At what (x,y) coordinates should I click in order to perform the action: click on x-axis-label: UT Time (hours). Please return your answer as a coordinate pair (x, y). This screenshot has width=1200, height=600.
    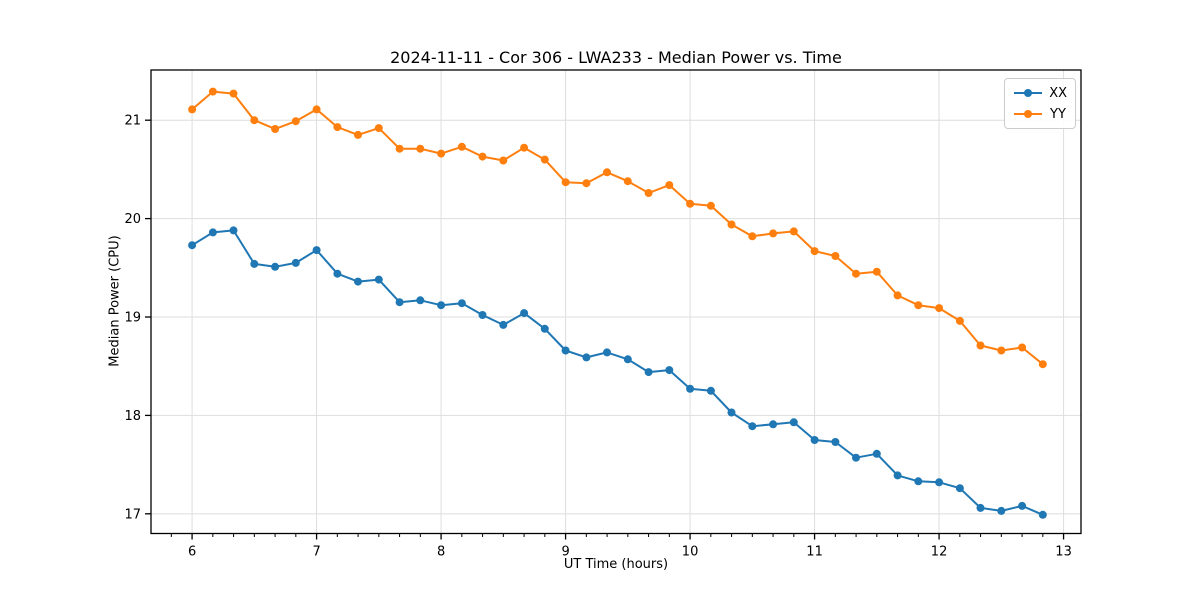
    Looking at the image, I should click on (616, 564).